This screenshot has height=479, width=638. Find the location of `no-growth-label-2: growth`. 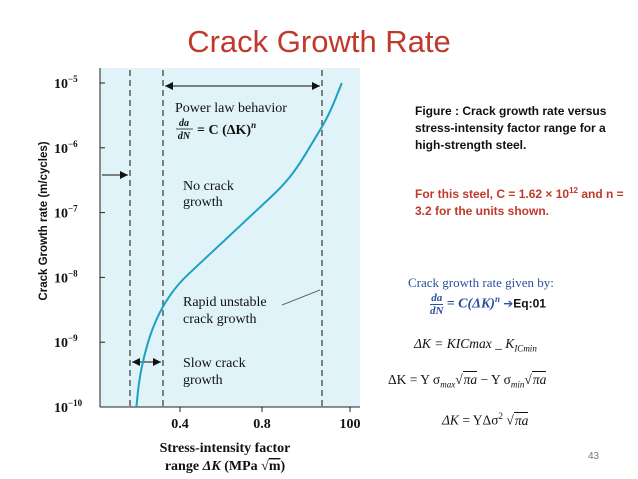

no-growth-label-2: growth is located at coordinates (203, 202).